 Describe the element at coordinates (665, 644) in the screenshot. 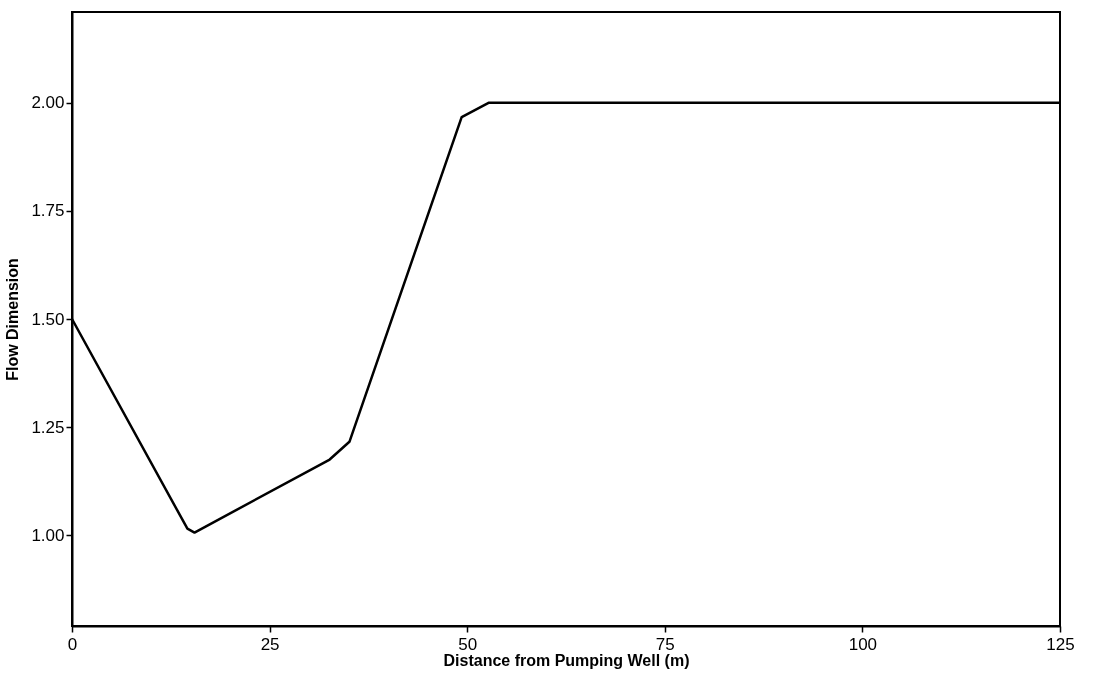

I see `x-tick-label: 75` at that location.